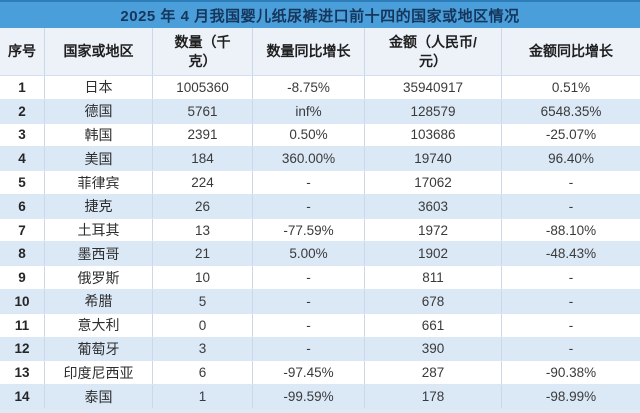  What do you see at coordinates (22, 111) in the screenshot?
I see `cell-seq: 2` at bounding box center [22, 111].